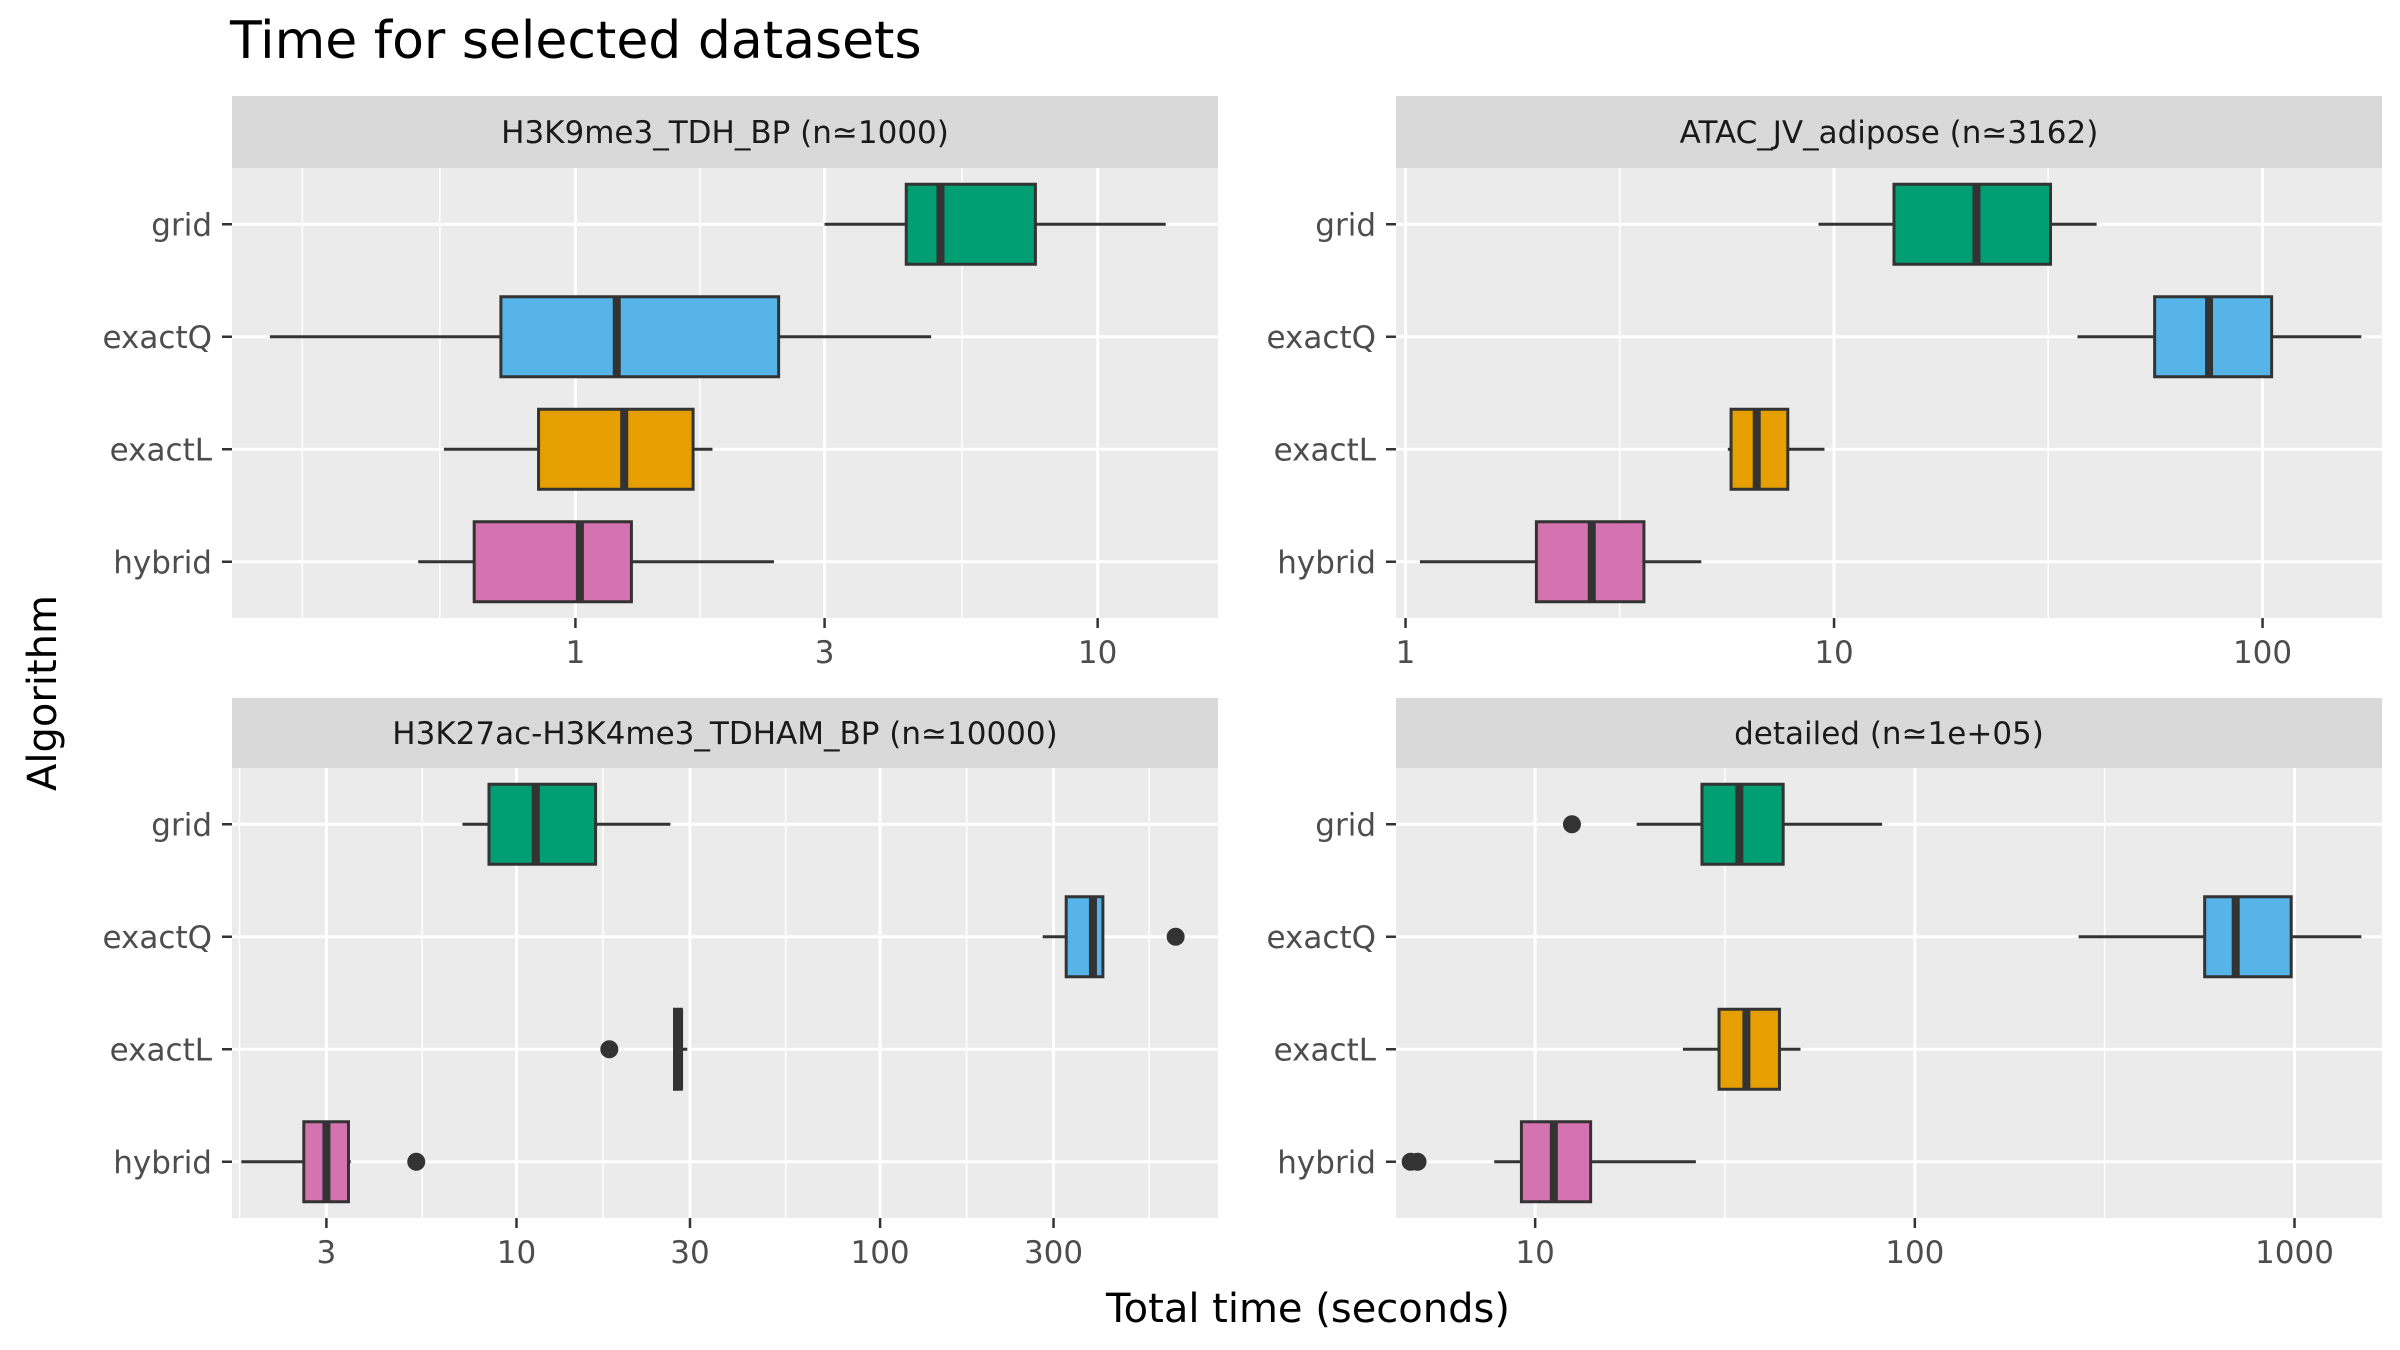  I want to click on facet-strip-label: ATAC_JV_adipose (n≃3162), so click(1889, 133).